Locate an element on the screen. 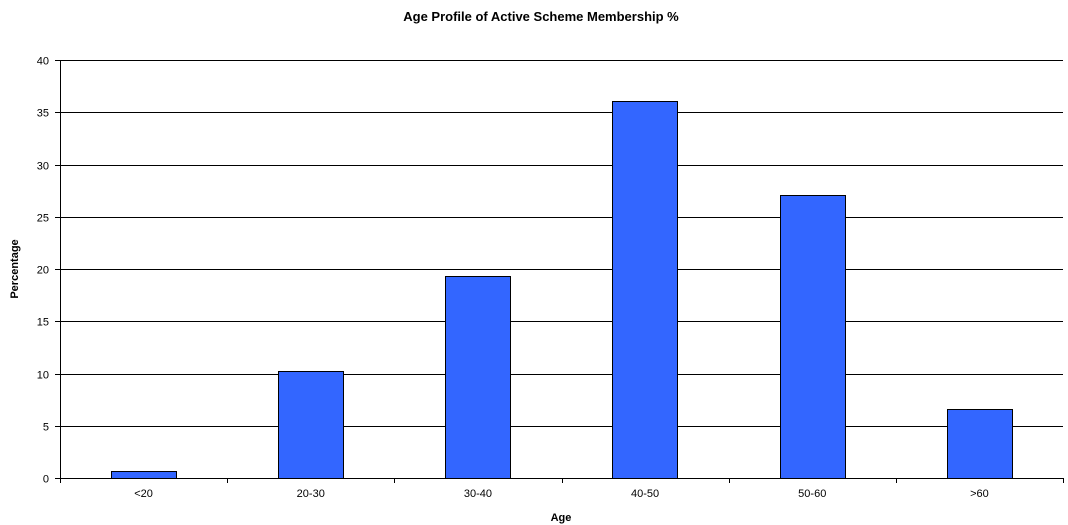 Image resolution: width=1068 pixels, height=525 pixels. x-tick-labels: <20 20-30 30-40 40-50 50-60 >60 is located at coordinates (561, 494).